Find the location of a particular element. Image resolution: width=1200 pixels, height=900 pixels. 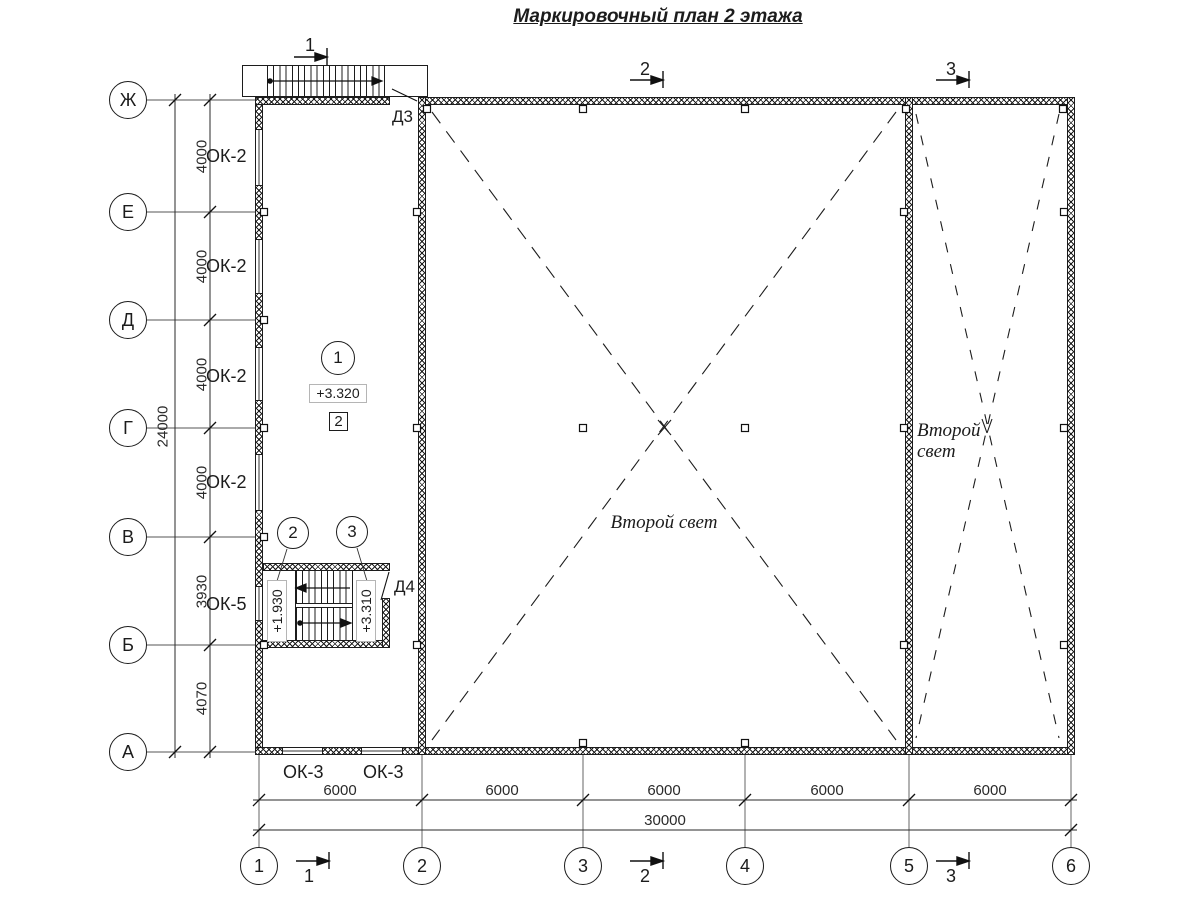

dim-bottom-seg1: 6000 is located at coordinates (340, 790).